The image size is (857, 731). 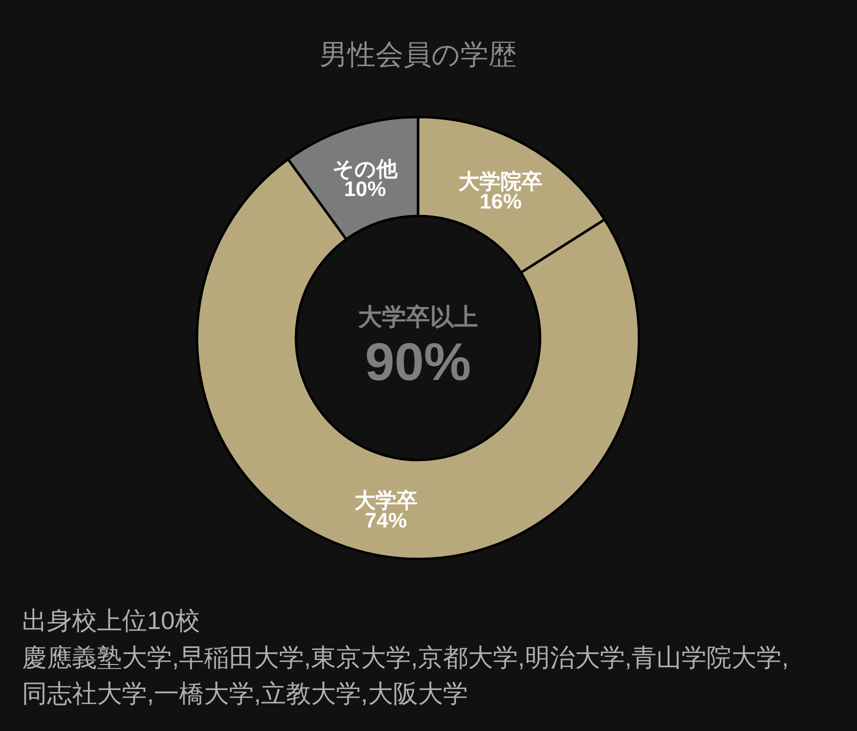 I want to click on text: 出身校上位10校, so click(x=111, y=621).